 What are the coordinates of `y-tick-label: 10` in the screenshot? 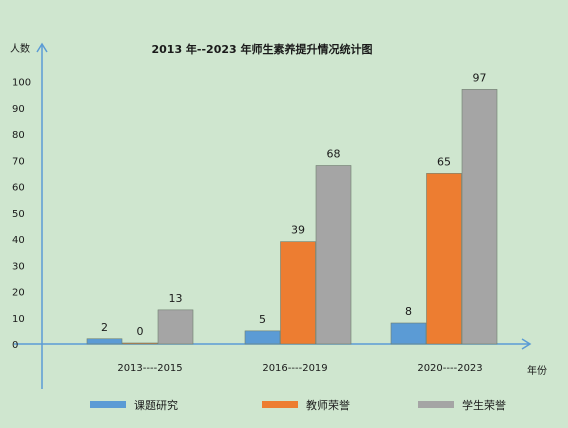 It's located at (18, 319).